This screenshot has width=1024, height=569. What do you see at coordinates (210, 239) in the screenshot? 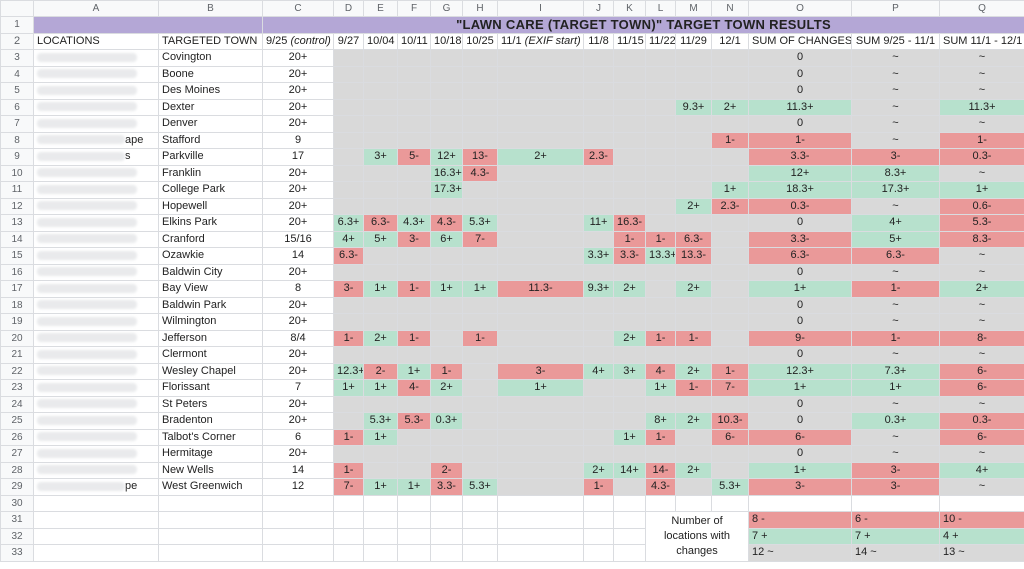
I see `town-cell: Cranford` at bounding box center [210, 239].